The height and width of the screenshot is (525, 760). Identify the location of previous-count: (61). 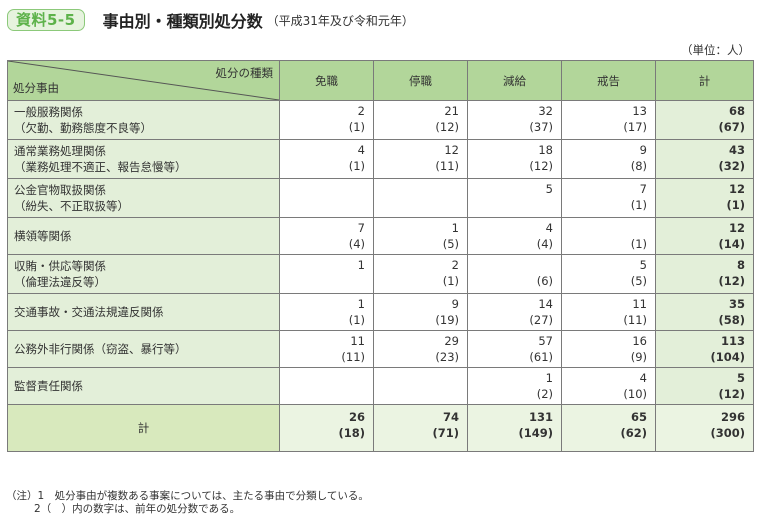
(541, 357).